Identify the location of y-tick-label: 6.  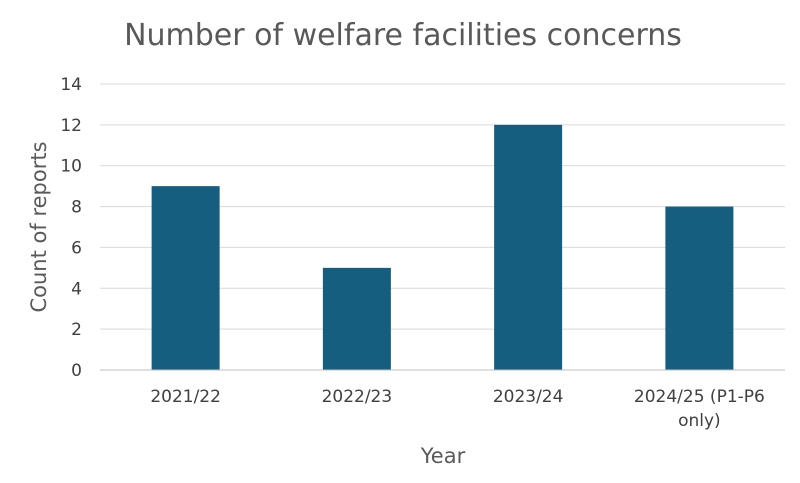
(76, 248).